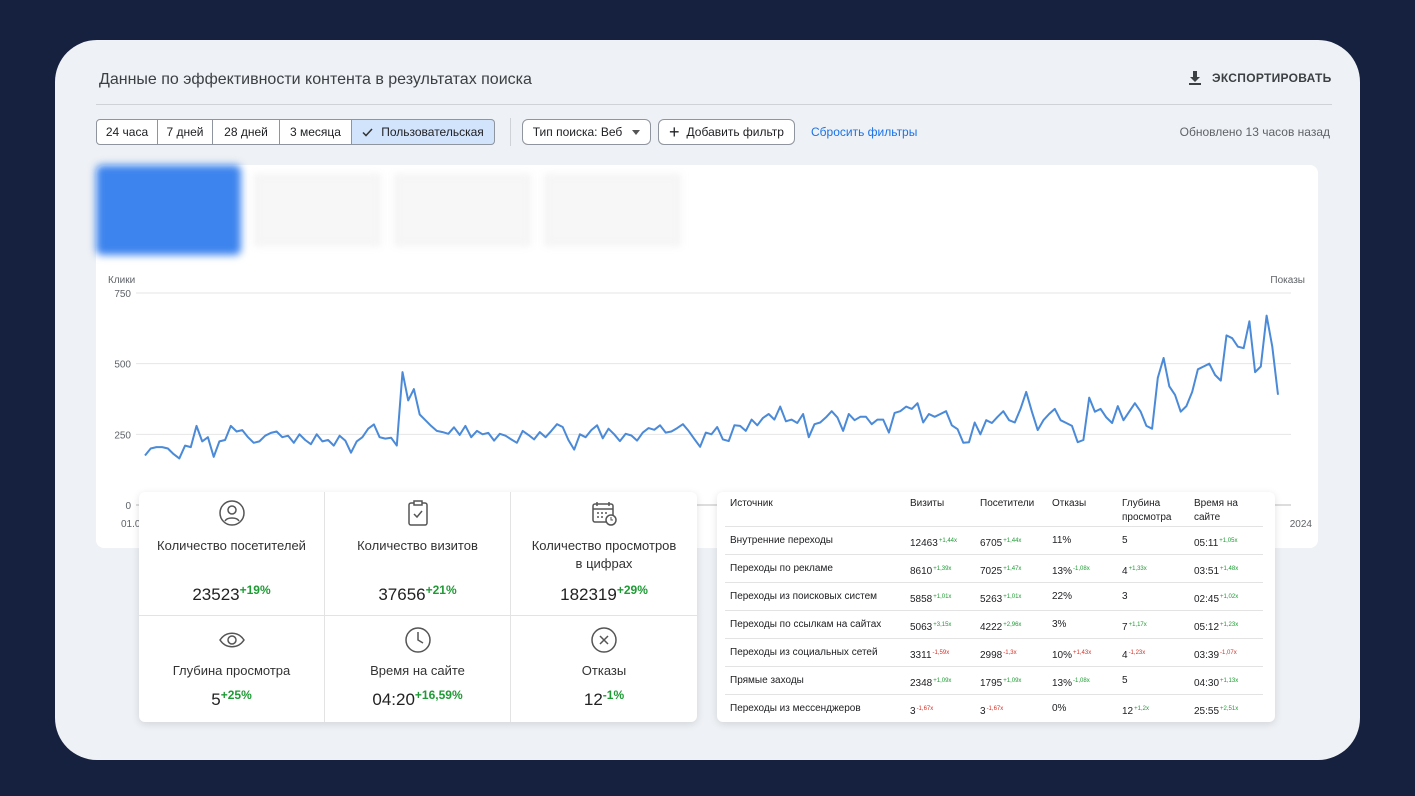 Image resolution: width=1415 pixels, height=796 pixels. What do you see at coordinates (1062, 655) in the screenshot?
I see `cell-value: 10%` at bounding box center [1062, 655].